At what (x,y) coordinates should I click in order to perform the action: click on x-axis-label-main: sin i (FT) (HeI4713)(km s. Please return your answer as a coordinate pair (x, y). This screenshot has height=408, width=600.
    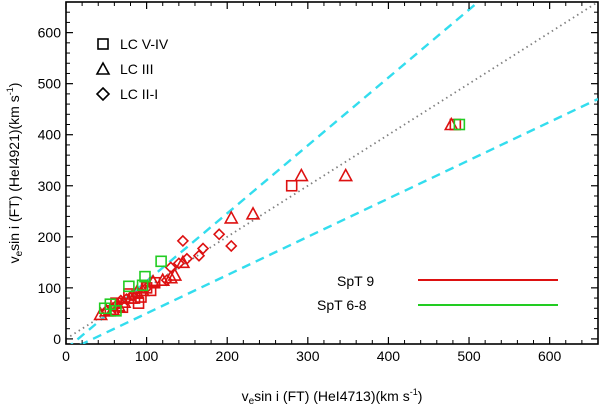
    Looking at the image, I should click on (332, 396).